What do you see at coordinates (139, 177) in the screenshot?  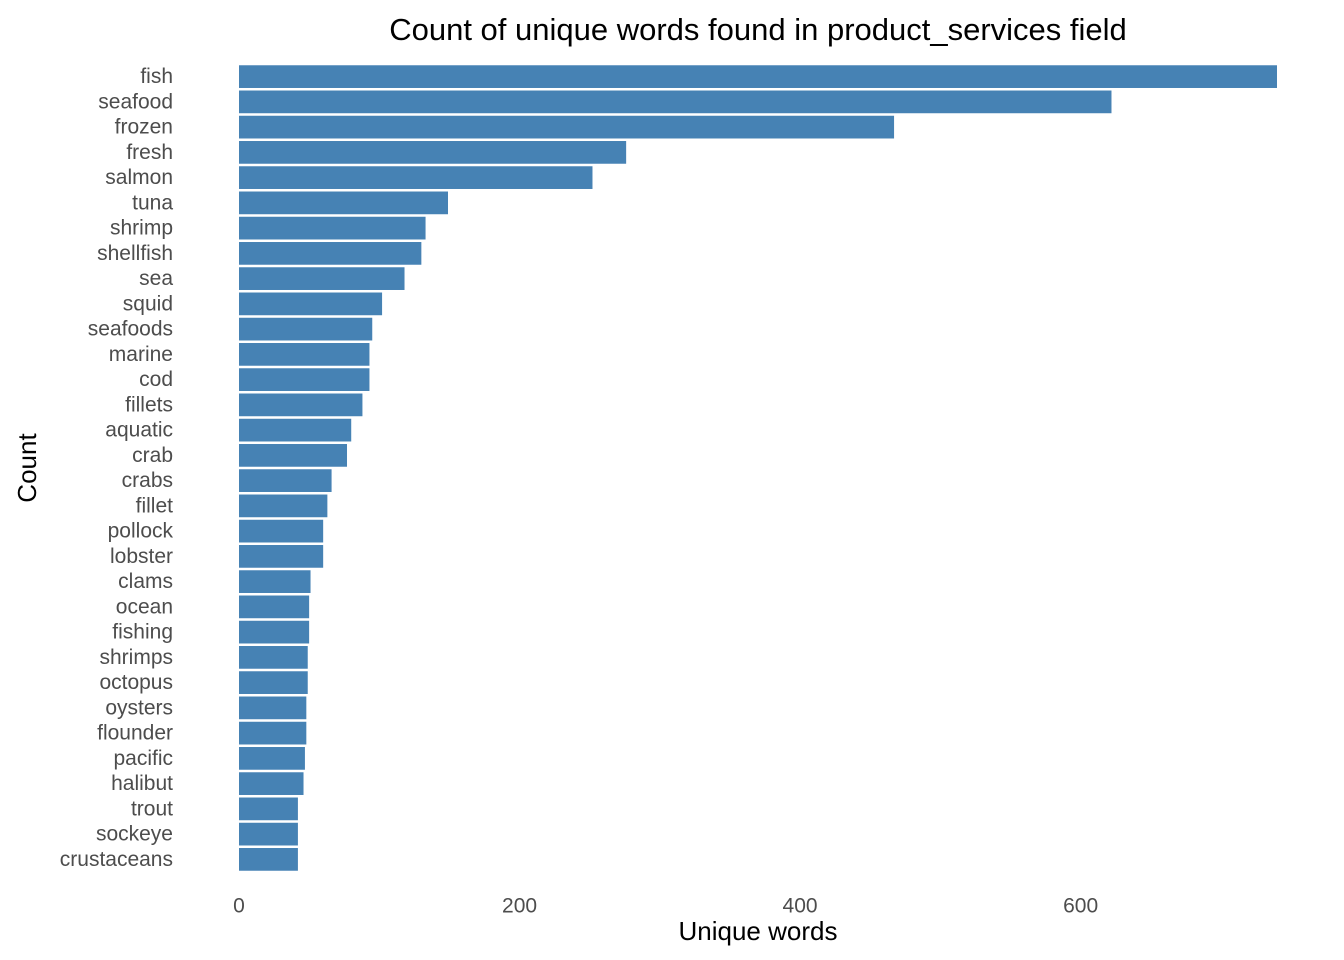 I see `y-tick-label-salmon: salmon` at bounding box center [139, 177].